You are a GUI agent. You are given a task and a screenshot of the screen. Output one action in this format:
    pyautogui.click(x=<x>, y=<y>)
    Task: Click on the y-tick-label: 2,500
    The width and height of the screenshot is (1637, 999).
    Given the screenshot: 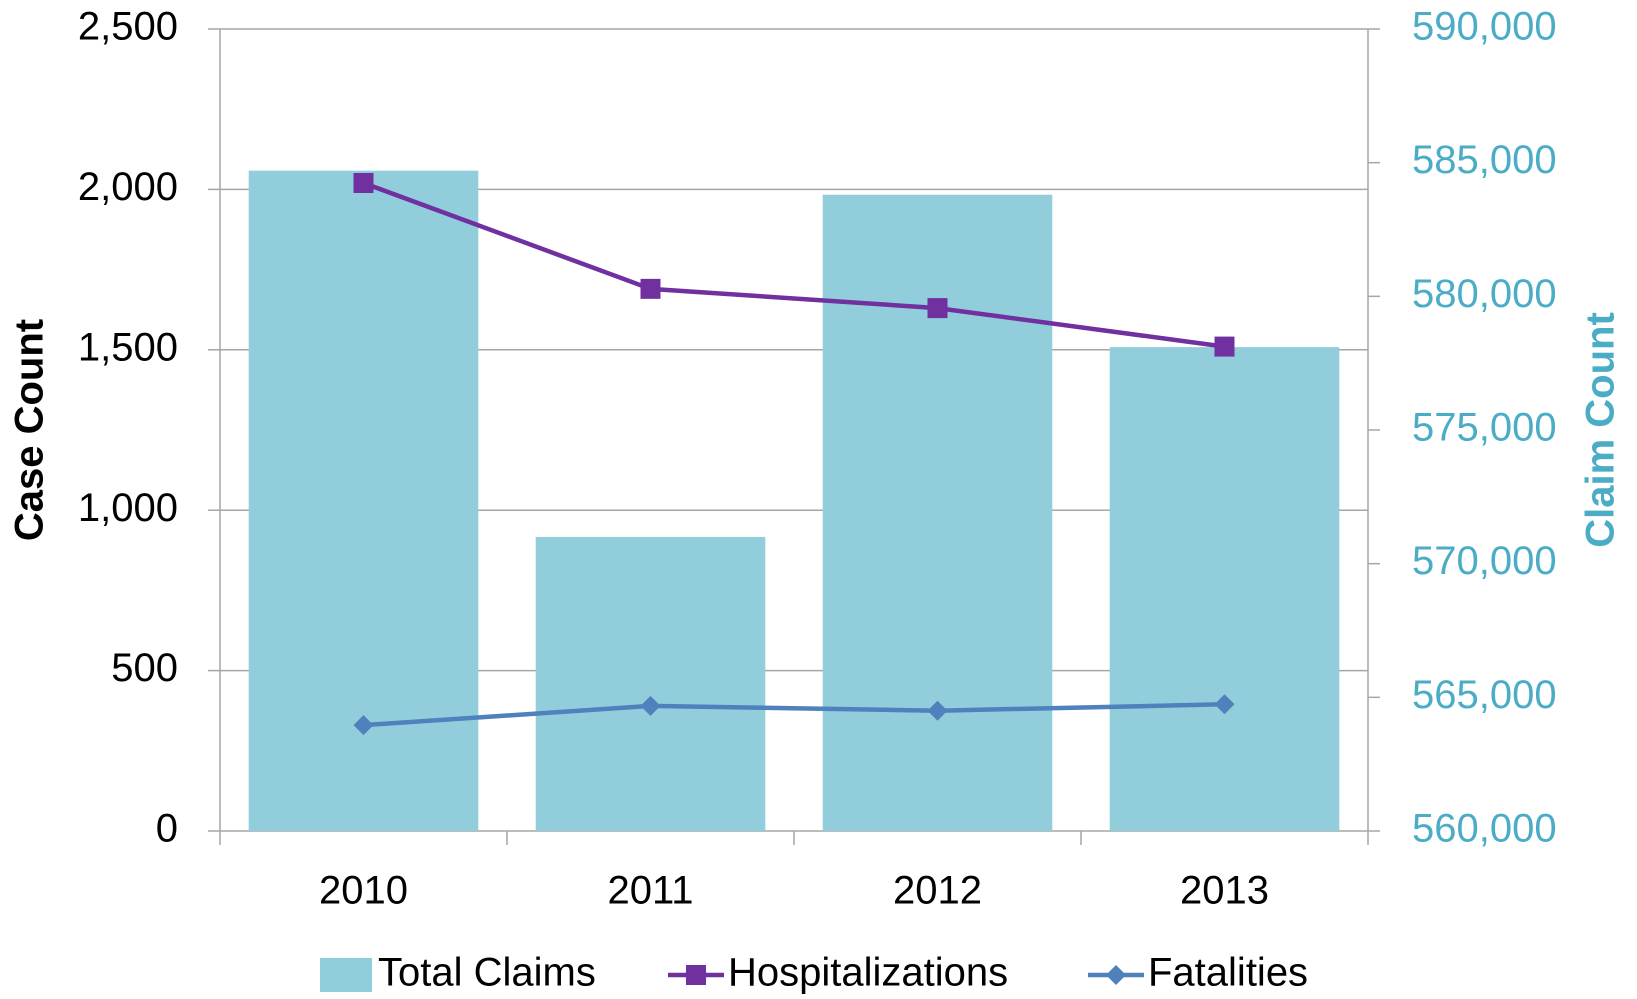 What is the action you would take?
    pyautogui.click(x=128, y=27)
    